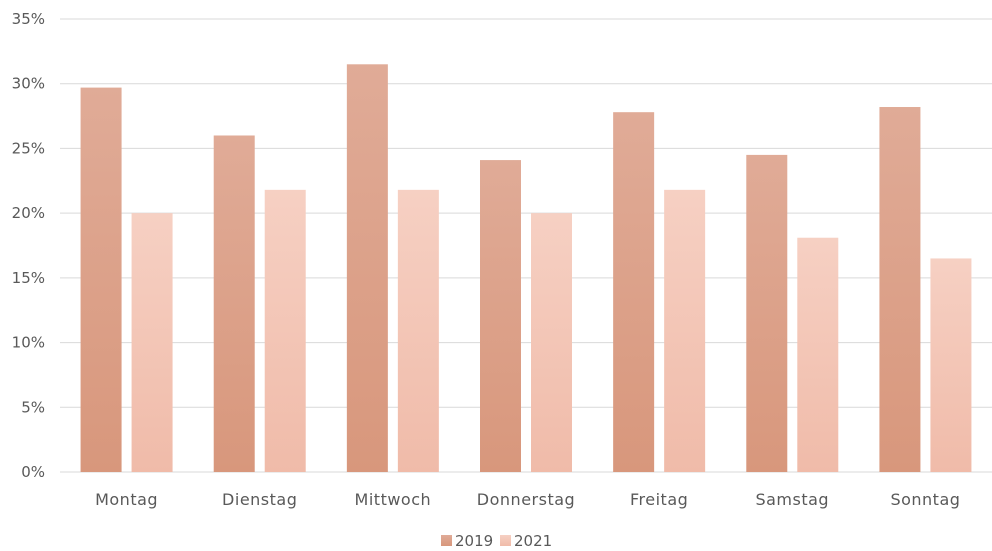 This screenshot has width=992, height=551. I want to click on bar-samstag-2021, so click(818, 354).